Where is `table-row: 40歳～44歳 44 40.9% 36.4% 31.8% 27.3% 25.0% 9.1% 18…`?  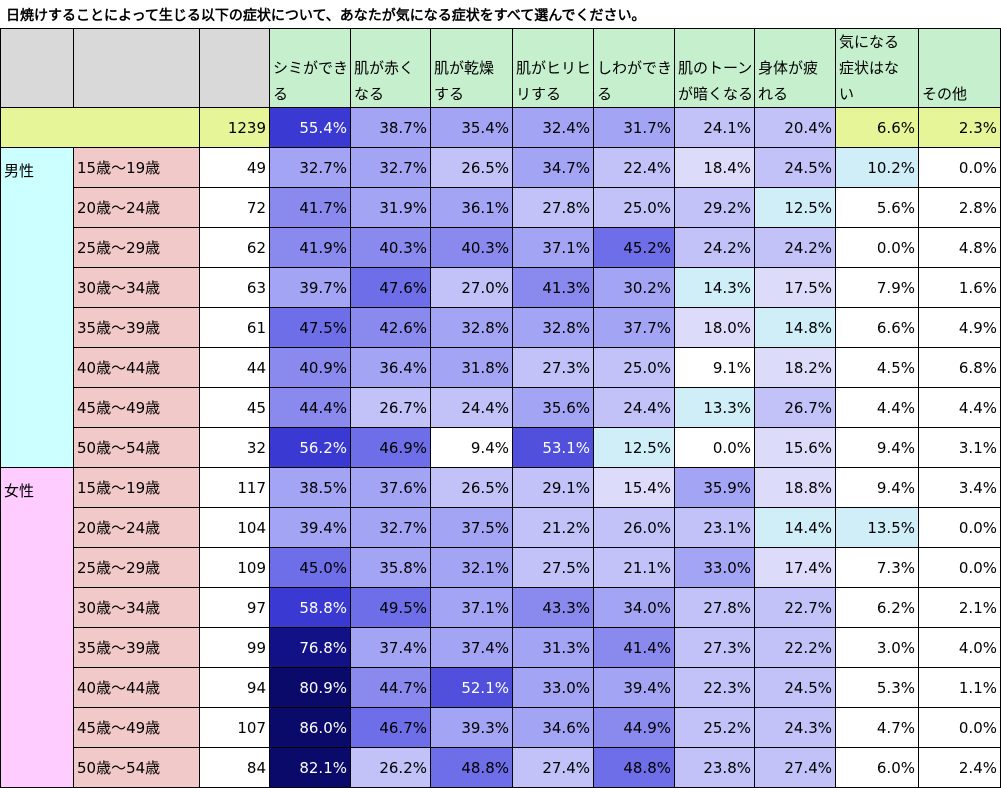 table-row: 40歳～44歳 44 40.9% 36.4% 31.8% 27.3% 25.0% 9.1% 18… is located at coordinates (501, 367).